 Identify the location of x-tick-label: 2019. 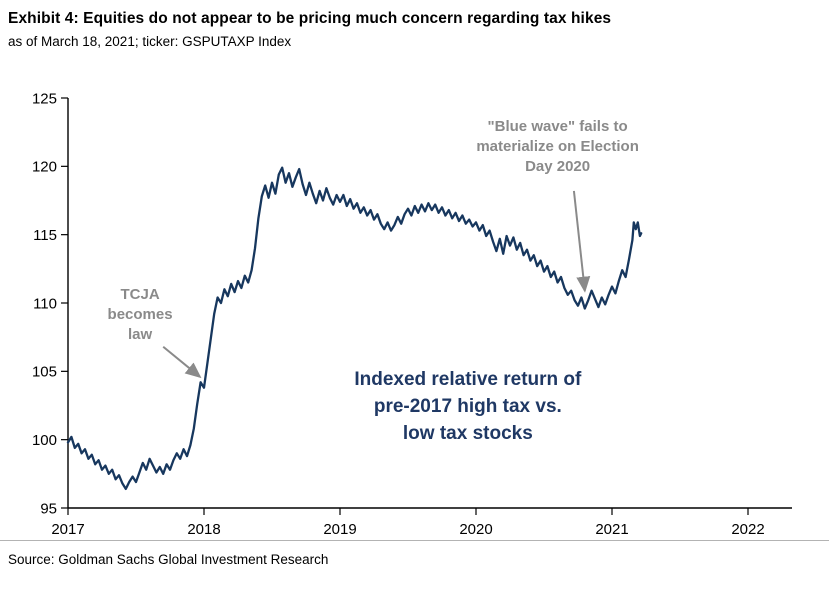
(339, 529).